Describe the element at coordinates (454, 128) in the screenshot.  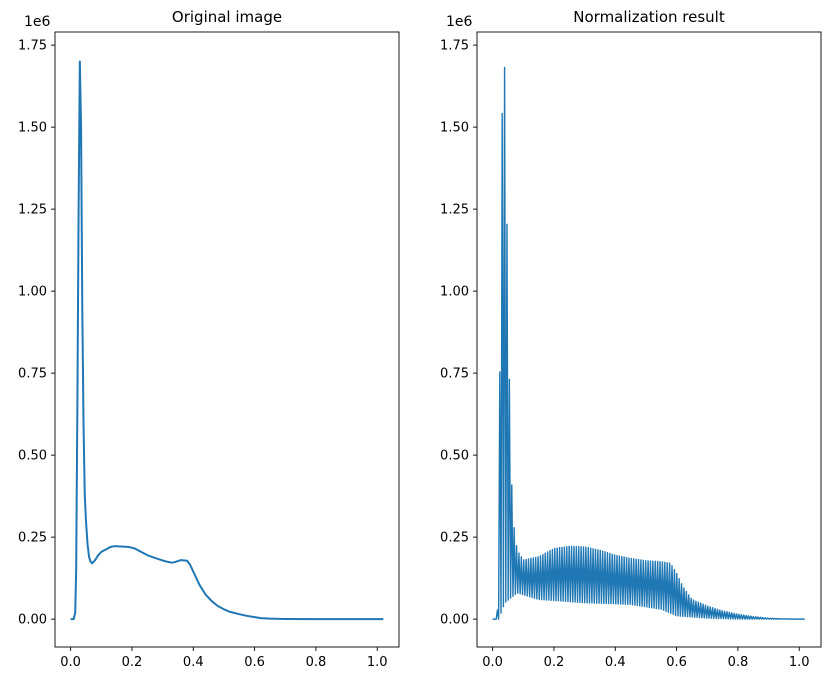
I see `right-plot-ytick-label: 1.50` at that location.